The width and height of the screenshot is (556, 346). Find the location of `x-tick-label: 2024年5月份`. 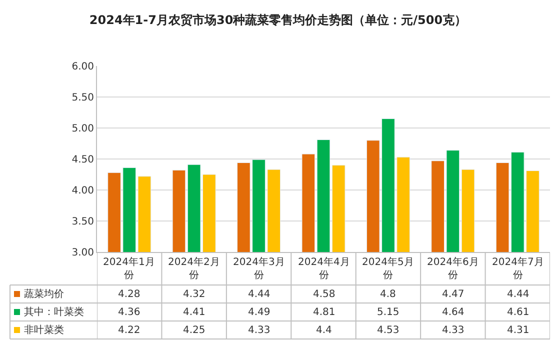

x-tick-label: 2024年5月份 is located at coordinates (388, 268).